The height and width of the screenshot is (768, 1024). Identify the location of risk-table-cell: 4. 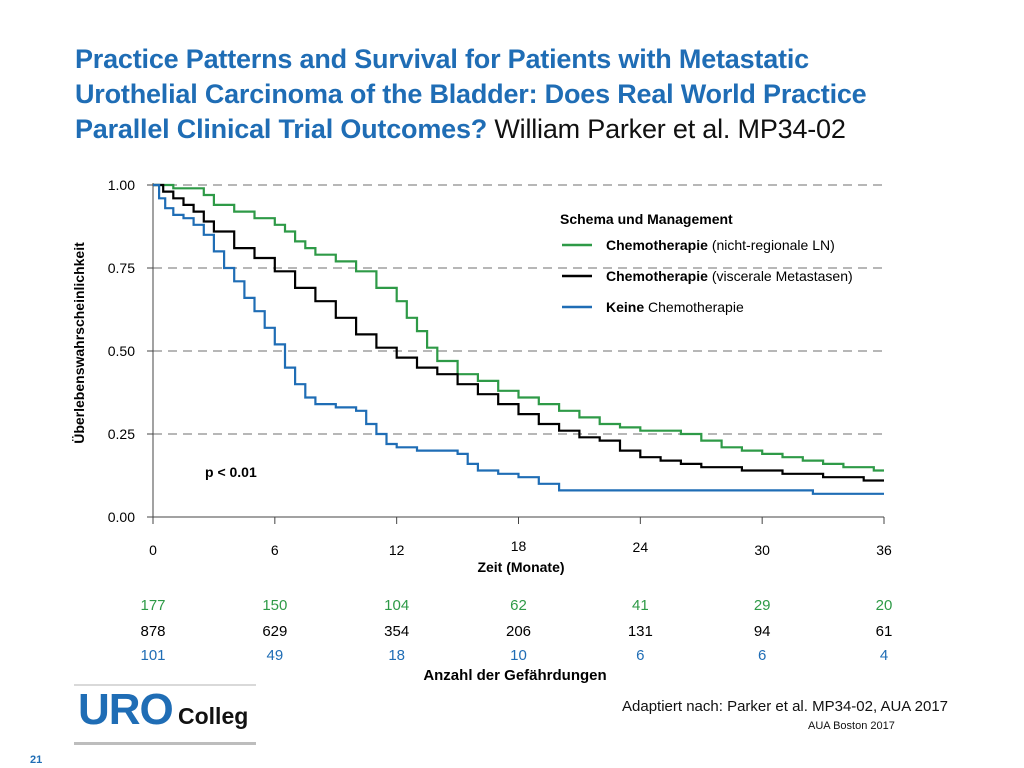
(884, 655).